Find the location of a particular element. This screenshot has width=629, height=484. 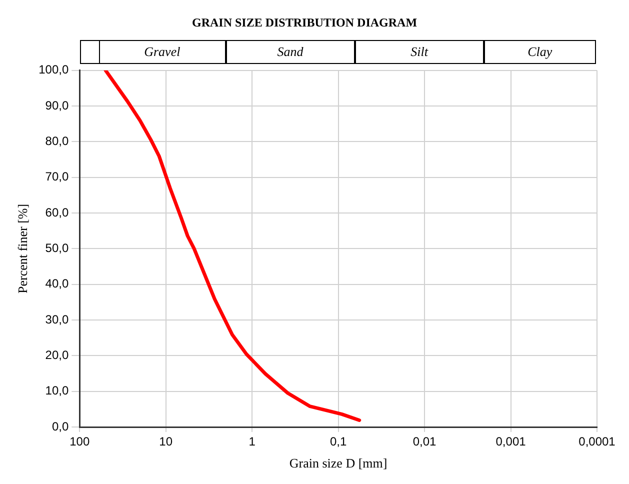

y-tick-label: 50,0 is located at coordinates (57, 248).